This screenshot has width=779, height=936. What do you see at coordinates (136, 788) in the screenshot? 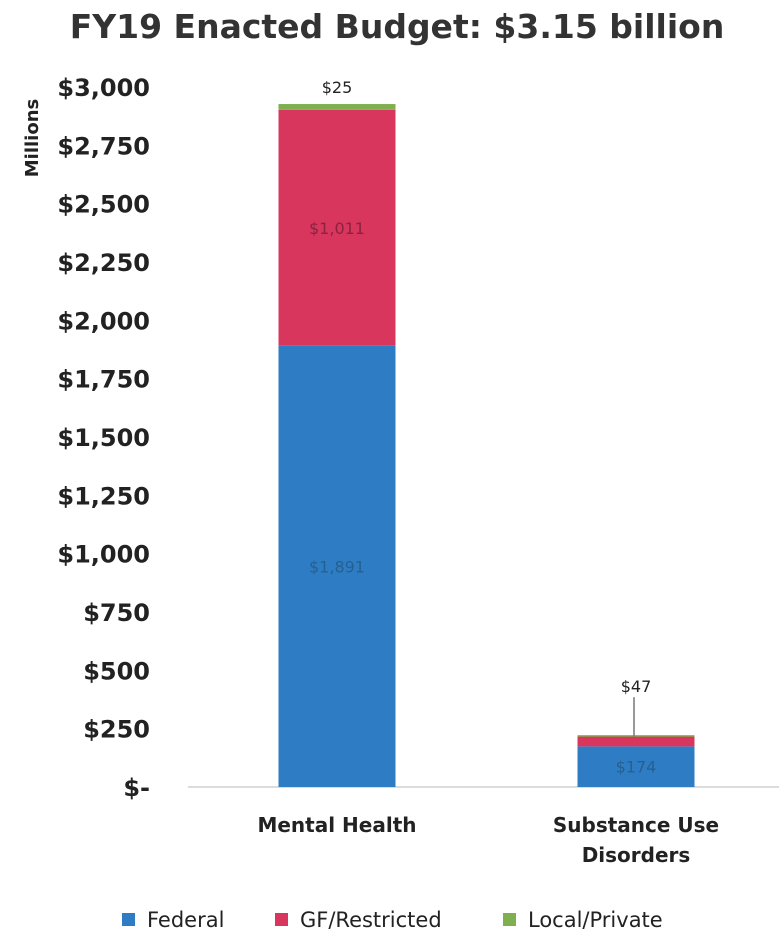
I see `y-tick-label: $-` at bounding box center [136, 788].